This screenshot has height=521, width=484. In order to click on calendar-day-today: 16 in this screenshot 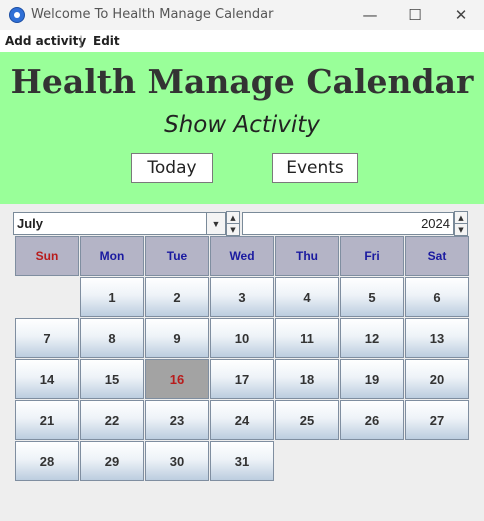, I will do `click(177, 379)`.